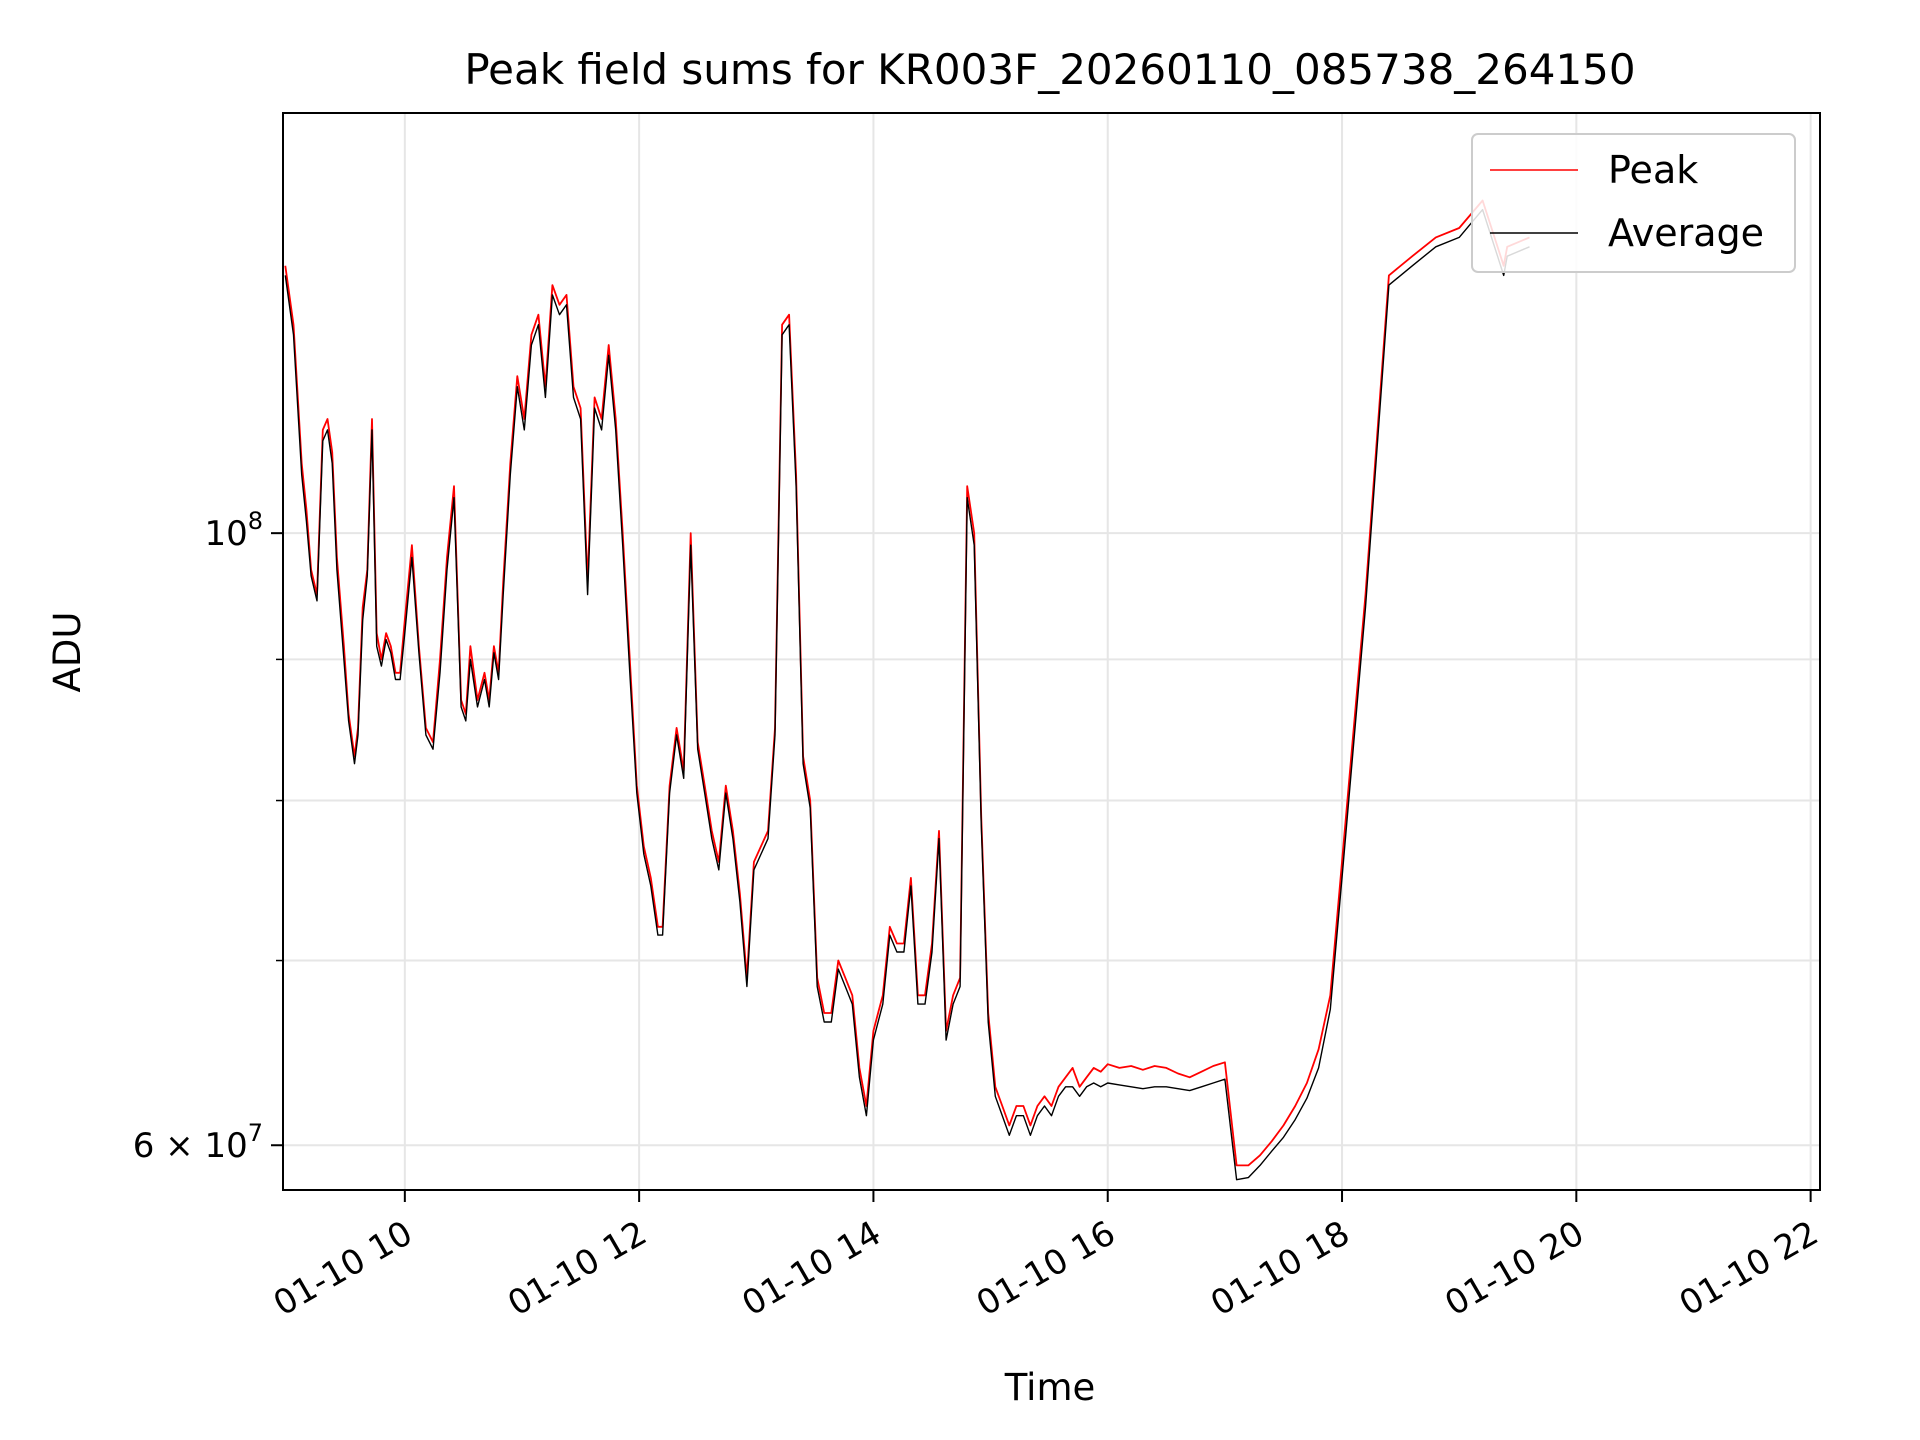 Image resolution: width=1920 pixels, height=1440 pixels. What do you see at coordinates (208, 836) in the screenshot?
I see `y-axis: 6 × 107 108` at bounding box center [208, 836].